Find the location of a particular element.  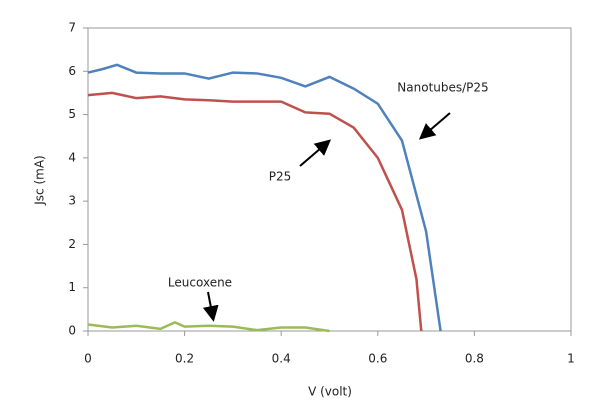

y-tick-label: 3 is located at coordinates (72, 201).